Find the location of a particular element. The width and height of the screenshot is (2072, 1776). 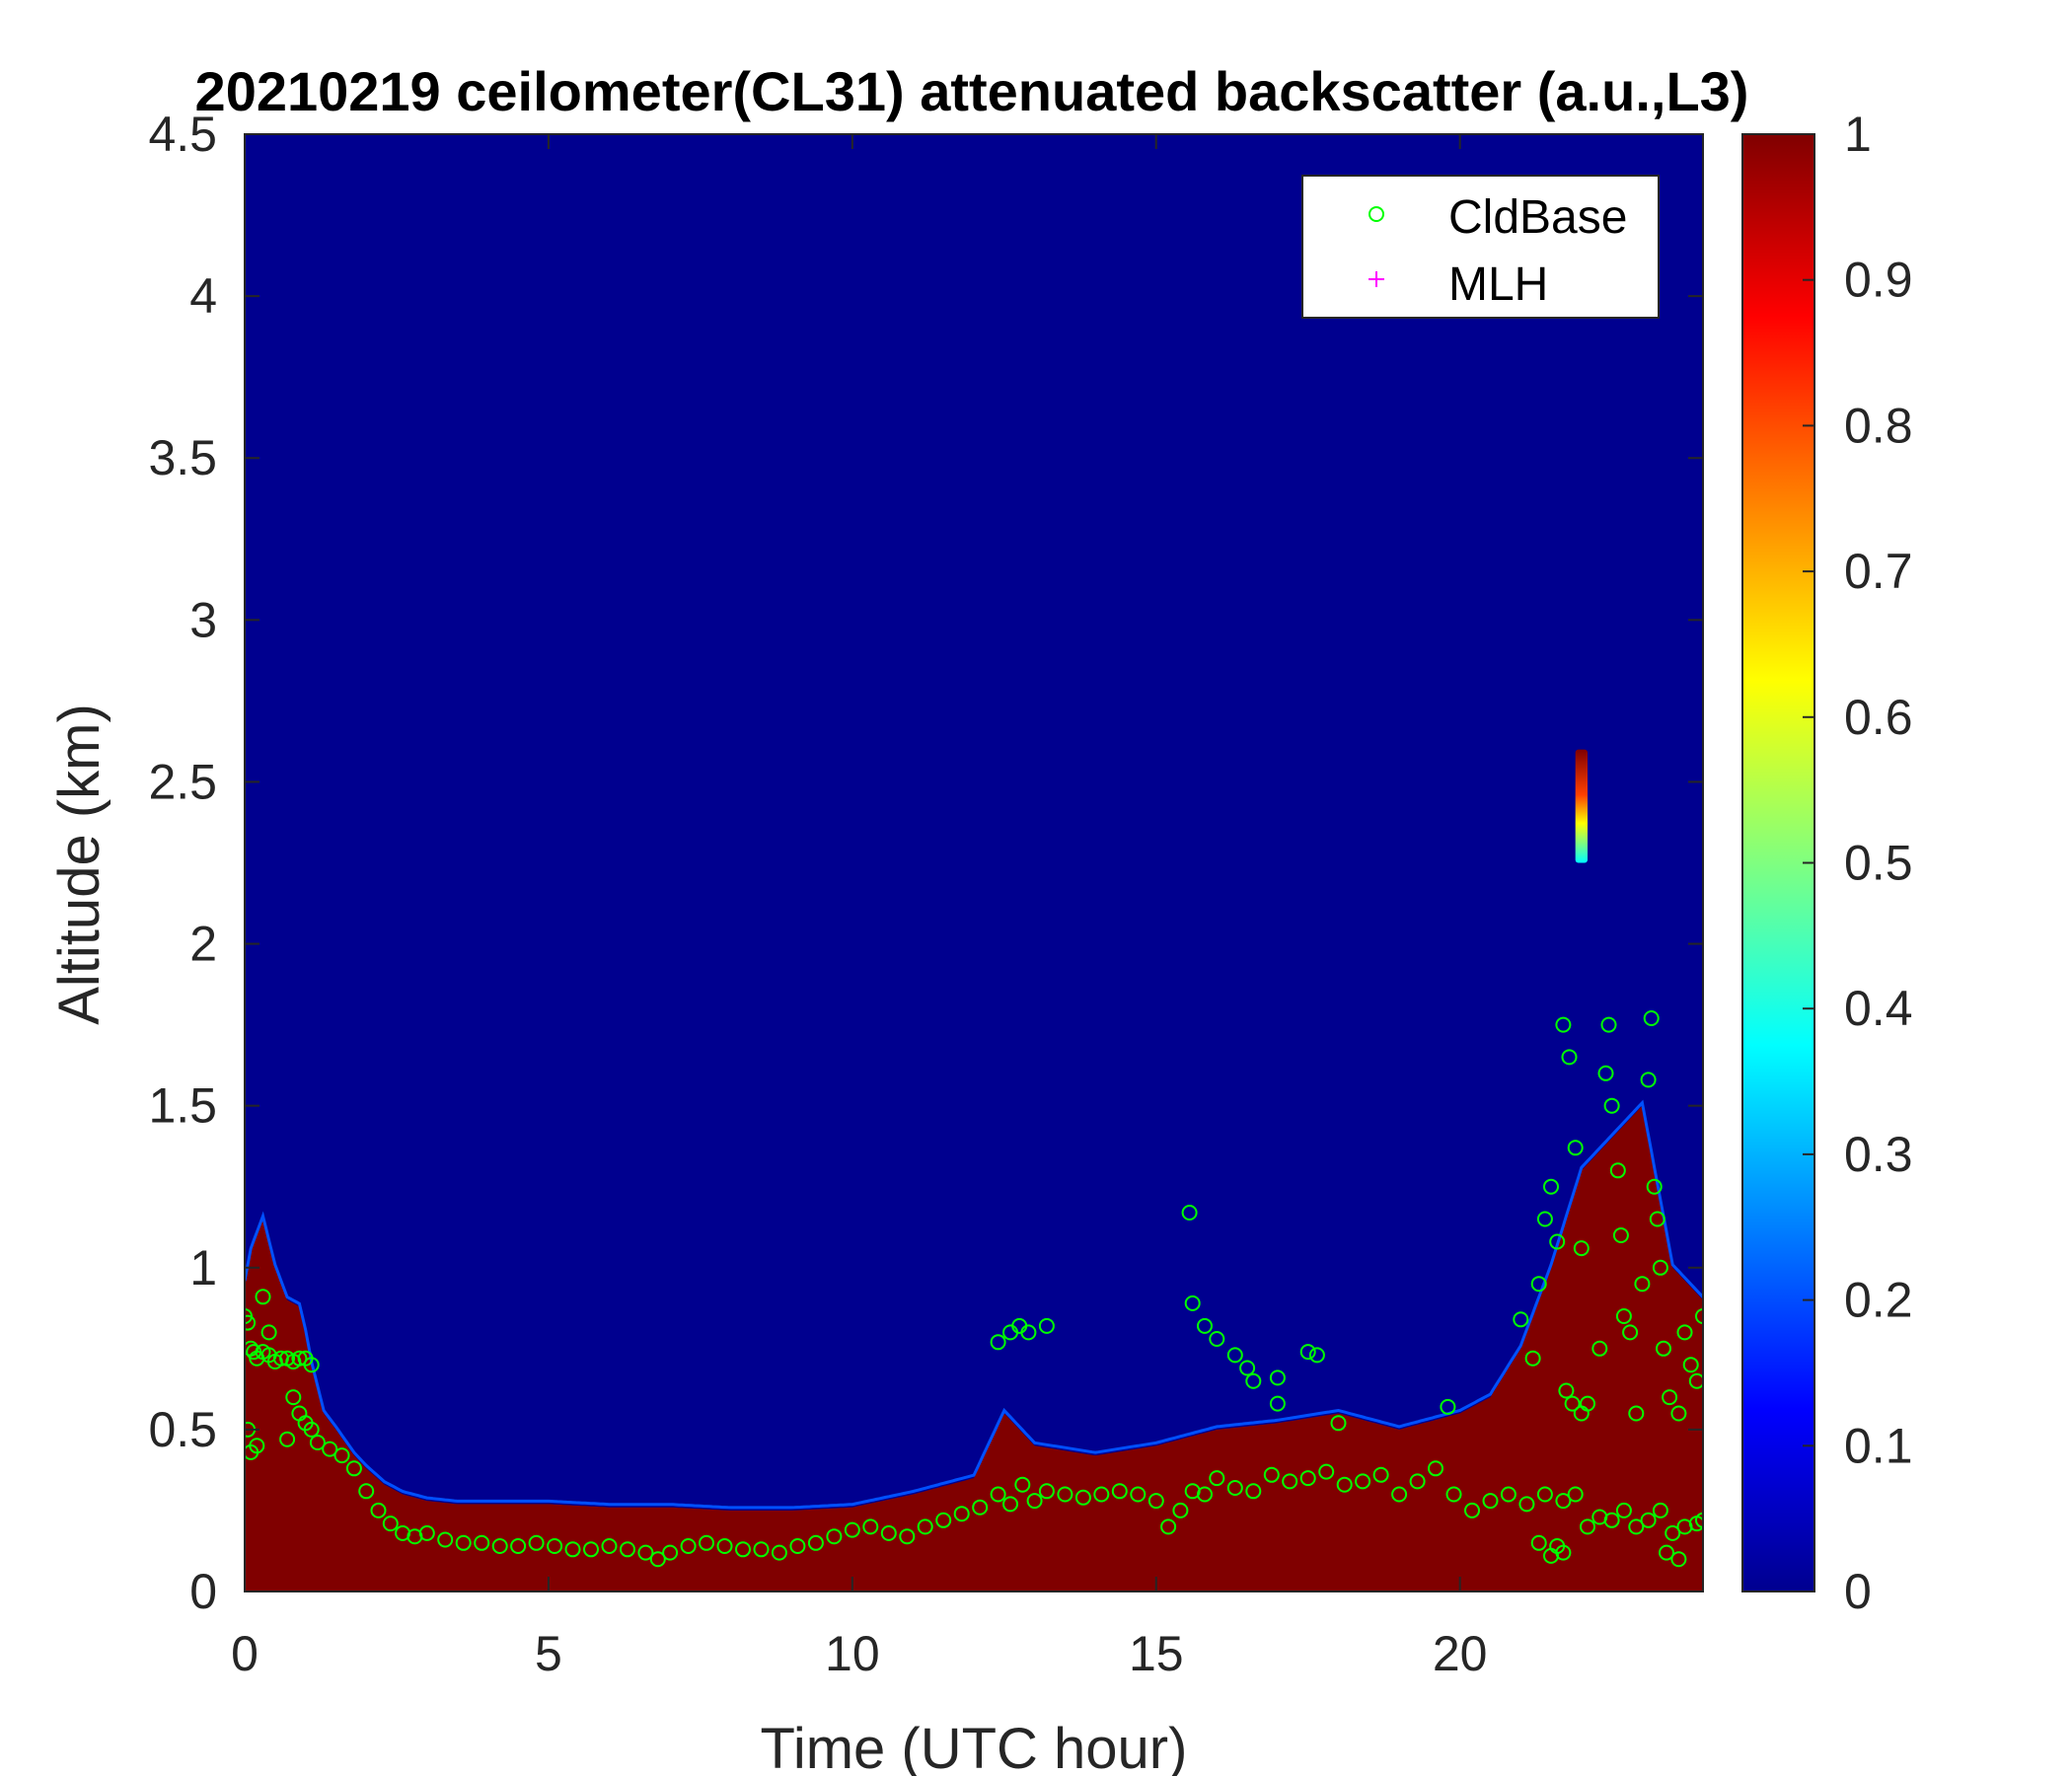

y-tick-label: 3.5 is located at coordinates (182, 457).